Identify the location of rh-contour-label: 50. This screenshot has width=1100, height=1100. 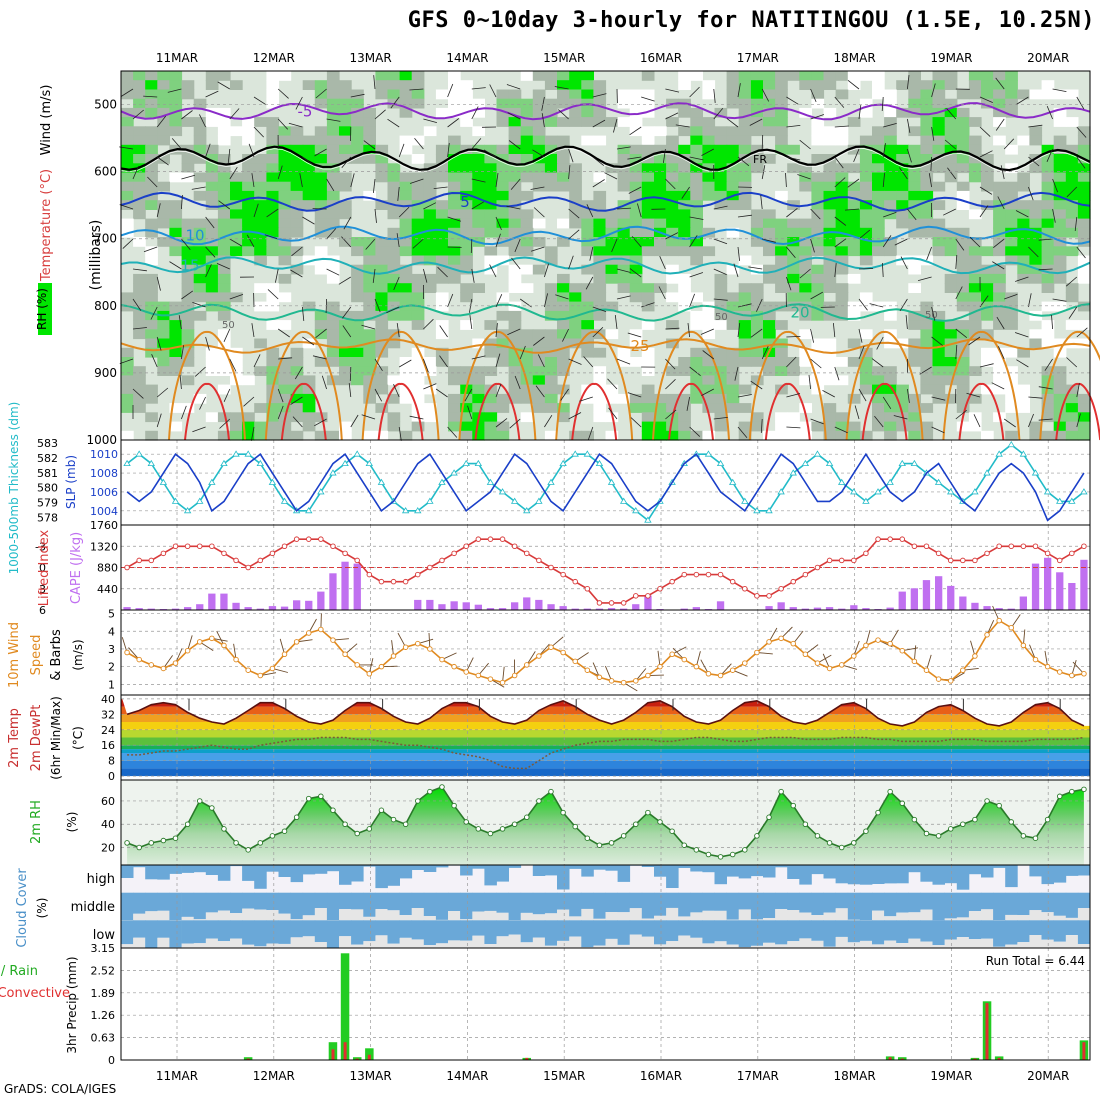
(931, 315).